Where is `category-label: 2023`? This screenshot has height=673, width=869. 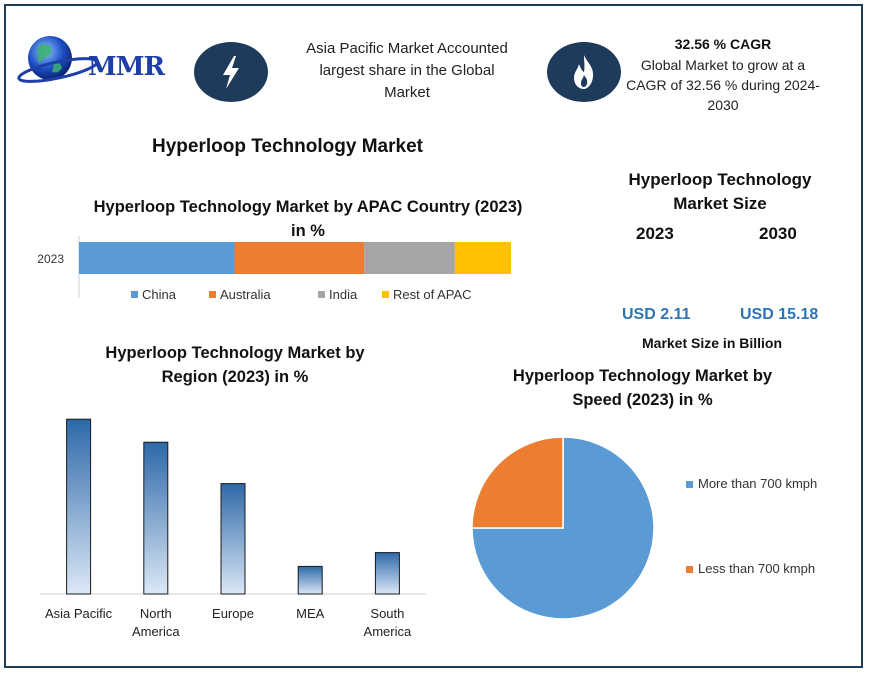
category-label: 2023 is located at coordinates (50, 259).